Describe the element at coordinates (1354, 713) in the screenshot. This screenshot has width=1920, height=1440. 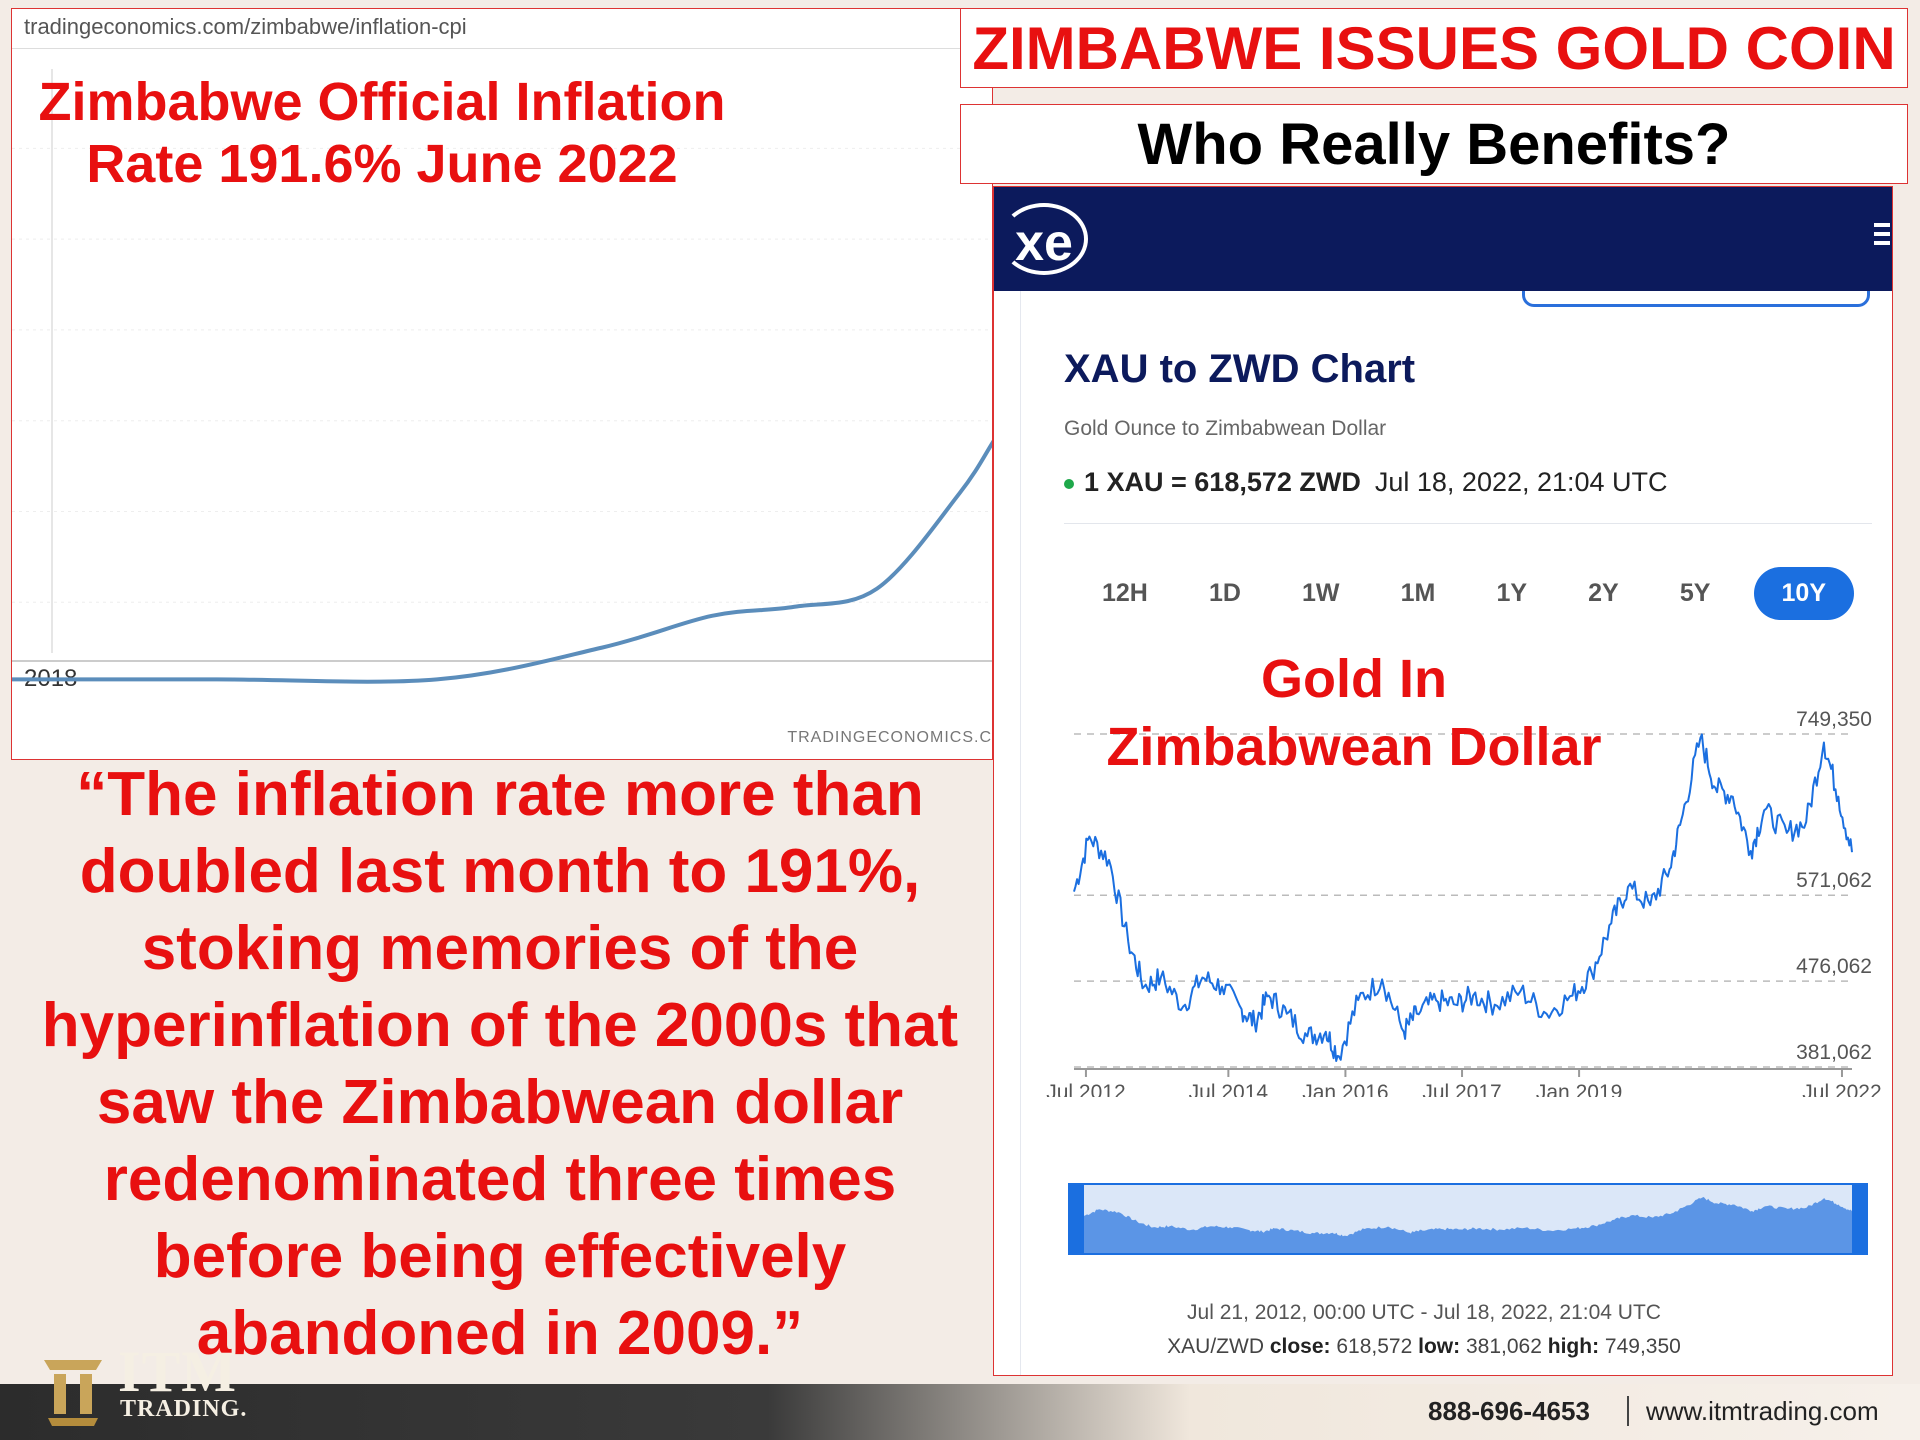
I see `gold-overlay-label: Gold In Zimbabwean Dollar` at that location.